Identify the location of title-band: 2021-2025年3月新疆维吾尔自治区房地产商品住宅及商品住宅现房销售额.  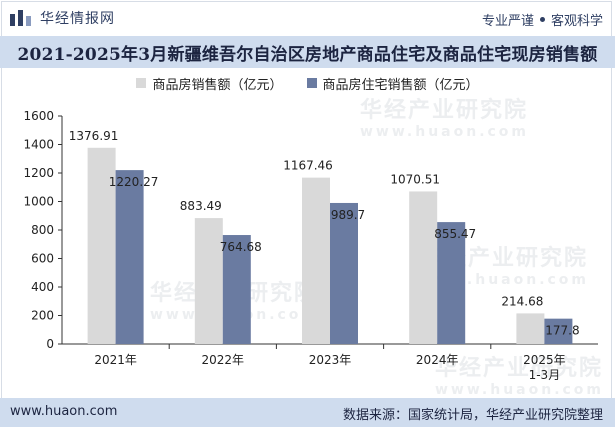
(307, 52).